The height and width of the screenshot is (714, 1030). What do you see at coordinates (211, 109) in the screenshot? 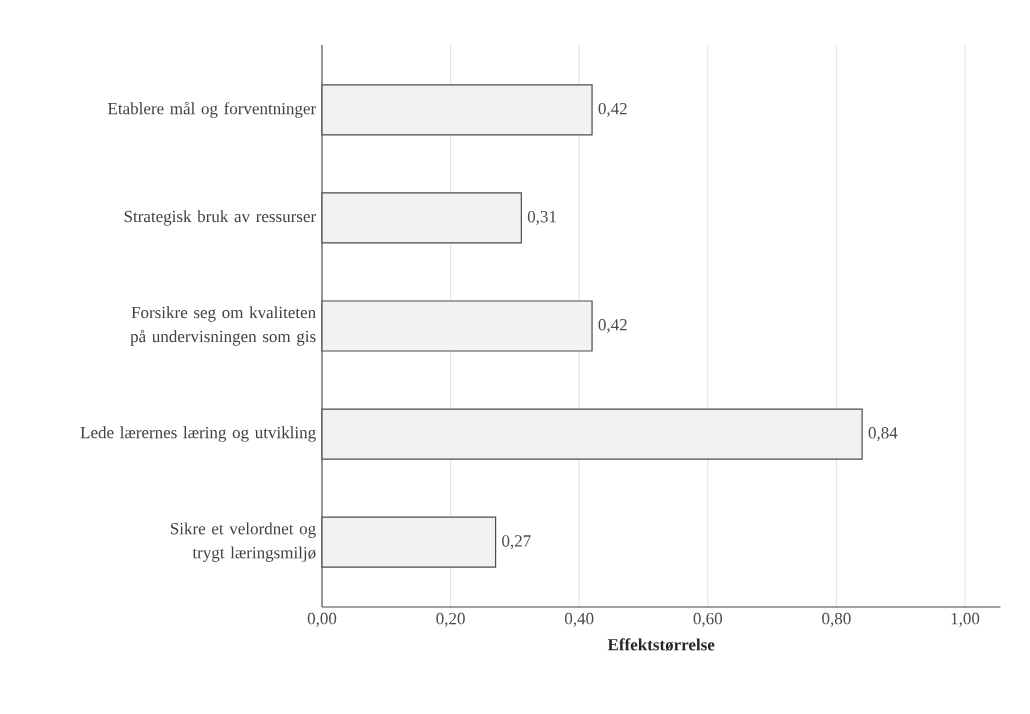
I see `y-tick-label: Etablere mål og forventninger` at bounding box center [211, 109].